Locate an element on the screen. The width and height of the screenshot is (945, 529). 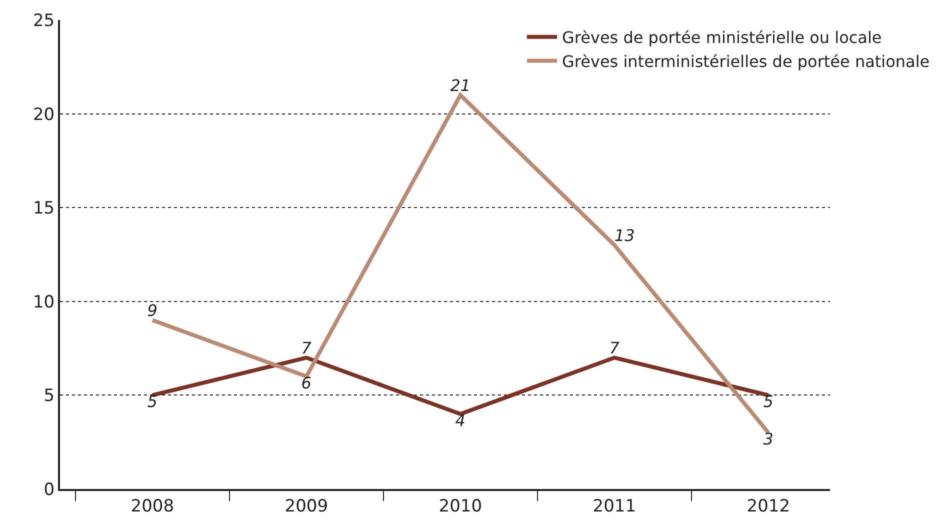
data-label: 4 is located at coordinates (460, 420).